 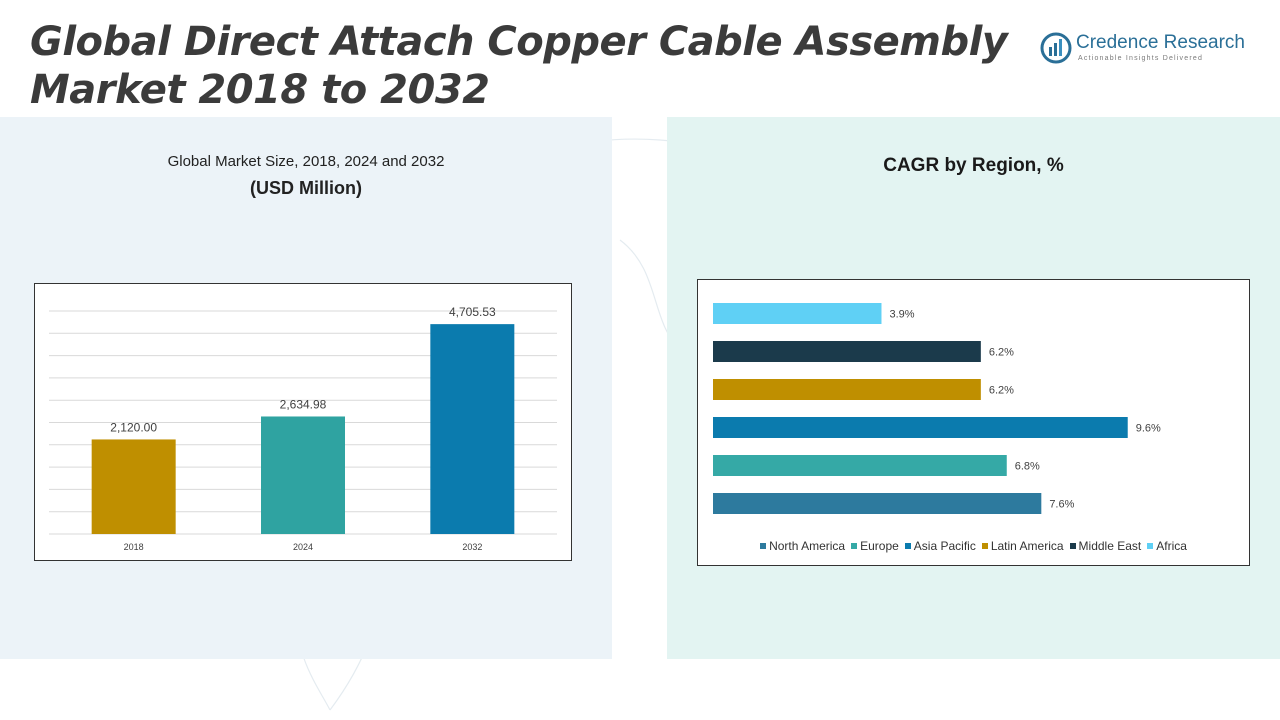 What do you see at coordinates (1056, 48) in the screenshot?
I see `logo-icon` at bounding box center [1056, 48].